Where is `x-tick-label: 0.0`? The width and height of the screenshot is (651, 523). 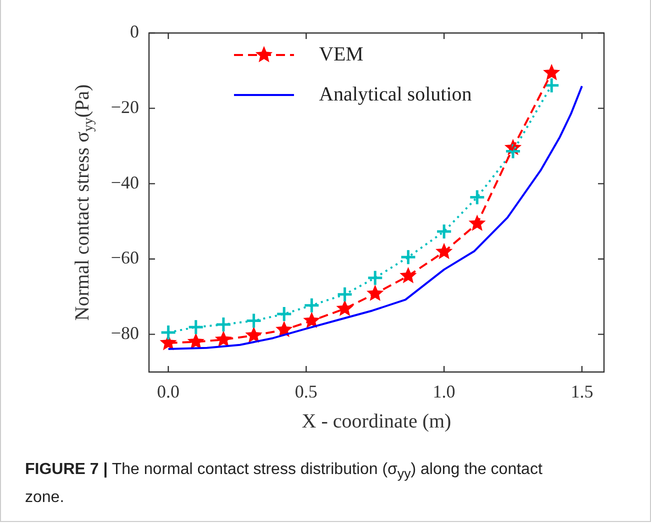 x-tick-label: 0.0 is located at coordinates (168, 392).